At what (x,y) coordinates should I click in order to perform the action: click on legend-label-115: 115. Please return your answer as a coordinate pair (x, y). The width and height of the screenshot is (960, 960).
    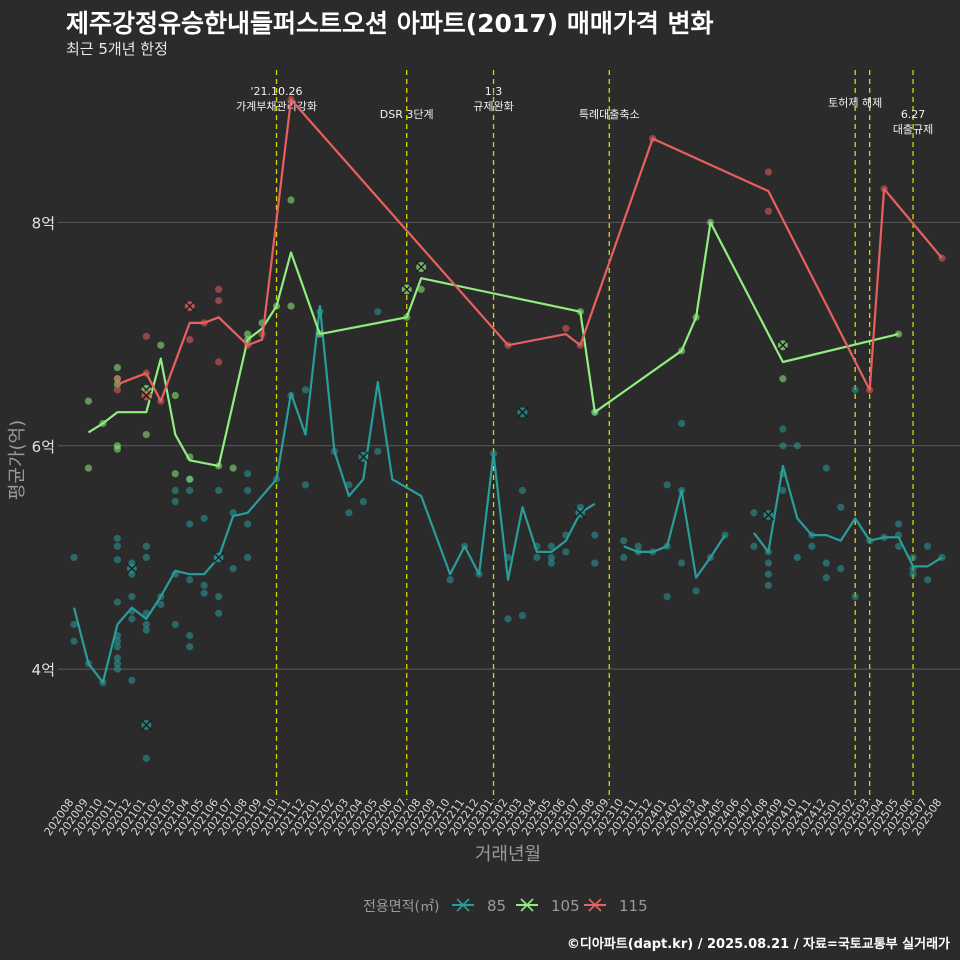
    Looking at the image, I should click on (633, 906).